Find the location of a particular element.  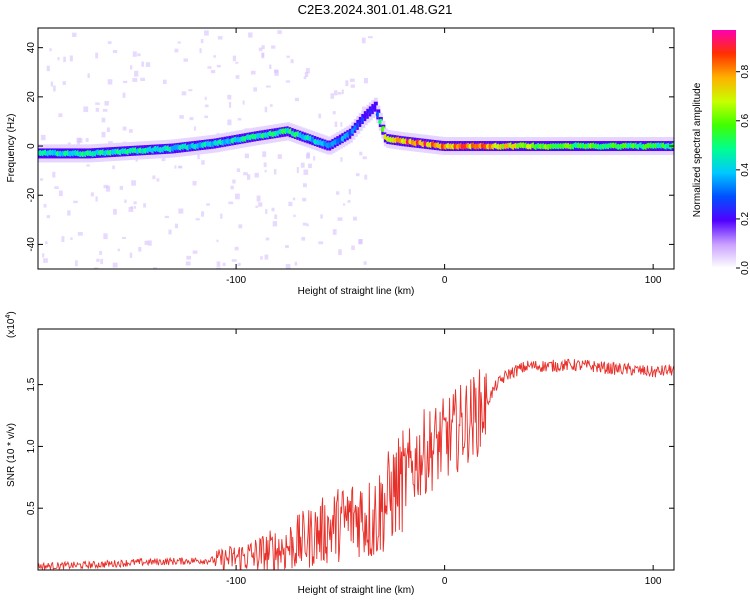

colorbar-gradient is located at coordinates (724, 149).